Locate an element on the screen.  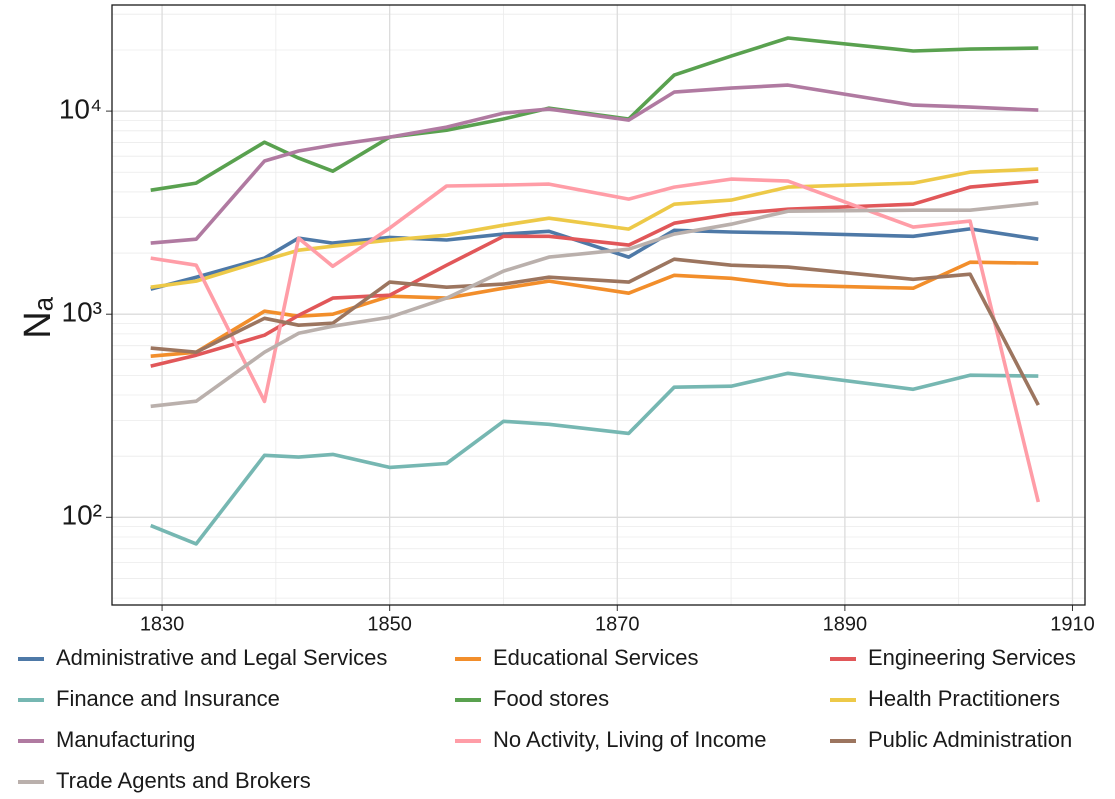
legend-label: Administrative and Legal Services is located at coordinates (221, 657).